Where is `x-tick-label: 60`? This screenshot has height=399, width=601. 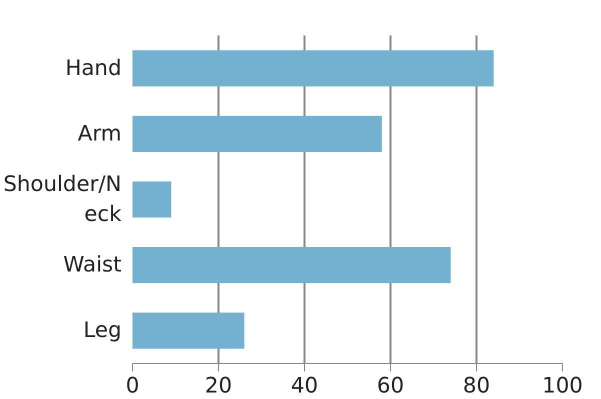
x-tick-label: 60 is located at coordinates (390, 386).